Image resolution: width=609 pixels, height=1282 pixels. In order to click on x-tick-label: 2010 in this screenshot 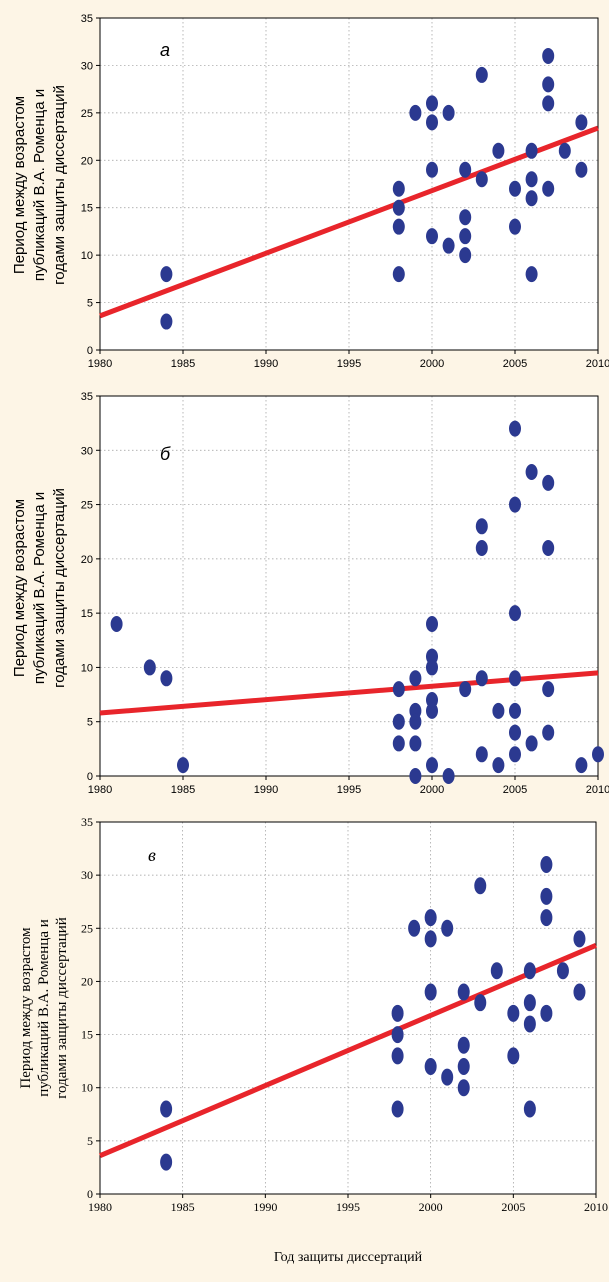, I will do `click(596, 1207)`.